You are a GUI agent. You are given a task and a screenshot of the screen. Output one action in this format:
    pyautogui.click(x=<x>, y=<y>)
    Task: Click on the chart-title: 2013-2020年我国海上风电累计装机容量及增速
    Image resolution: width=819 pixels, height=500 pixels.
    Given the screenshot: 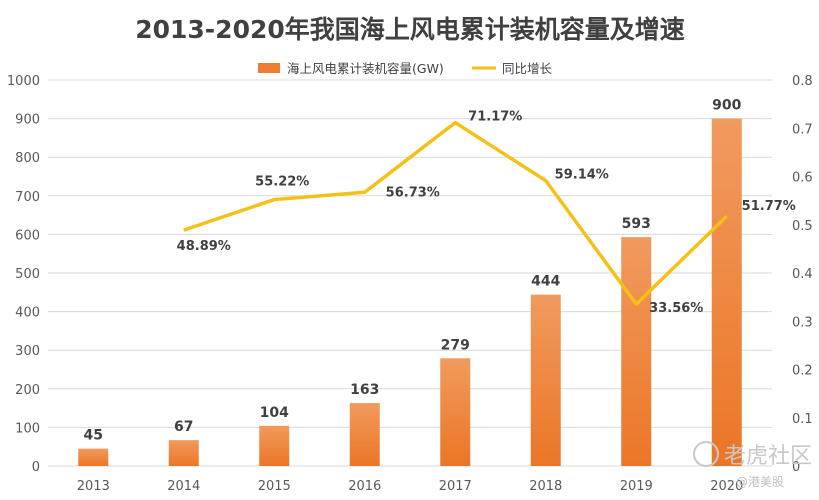 What is the action you would take?
    pyautogui.click(x=410, y=29)
    